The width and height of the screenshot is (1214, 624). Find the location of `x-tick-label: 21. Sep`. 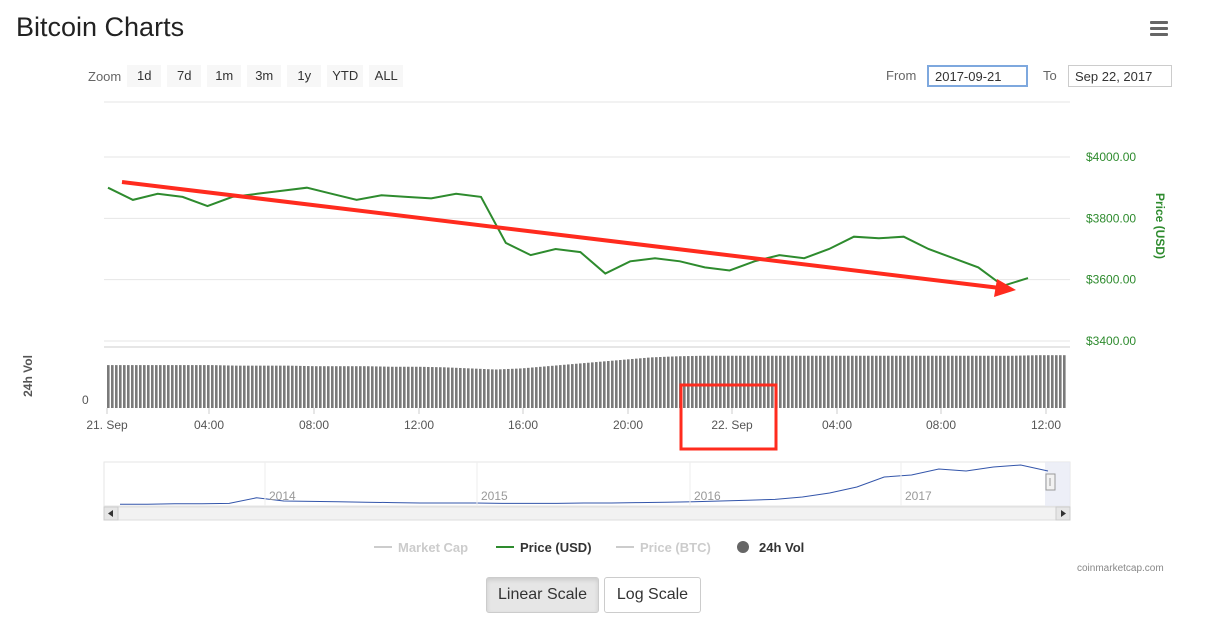

x-tick-label: 21. Sep is located at coordinates (107, 425).